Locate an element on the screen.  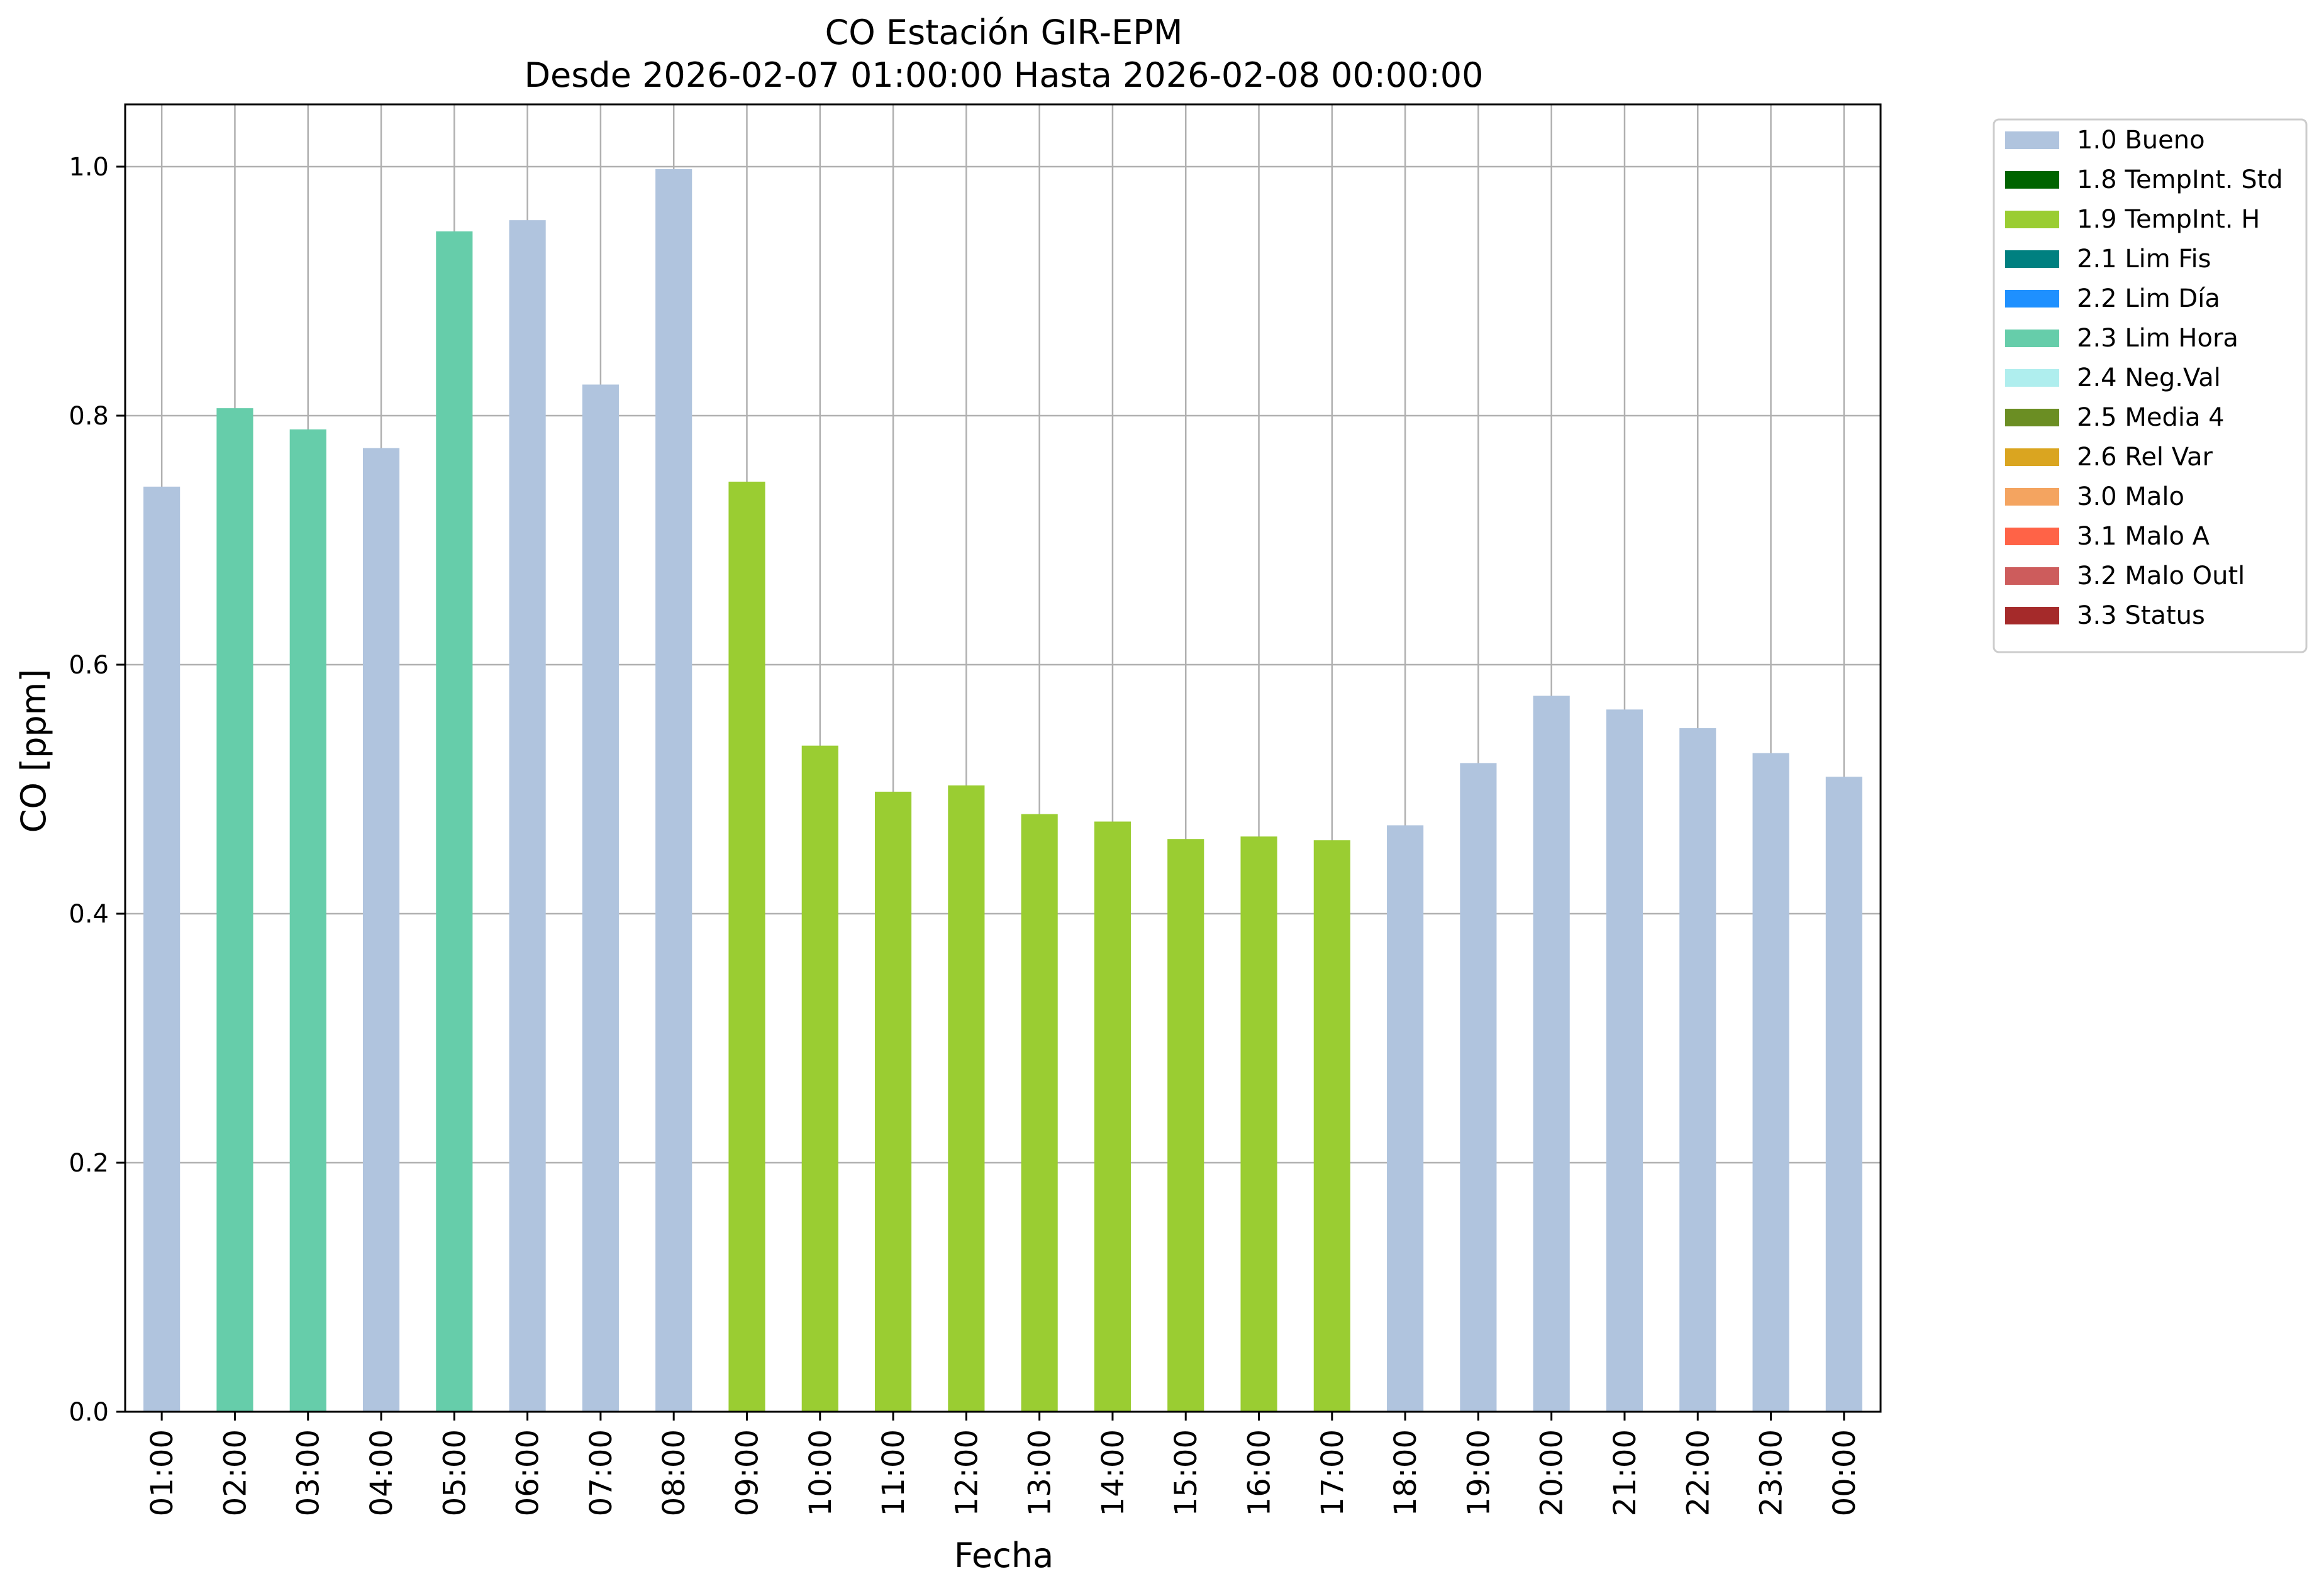
x-tick-label: 08:00 is located at coordinates (674, 1472).